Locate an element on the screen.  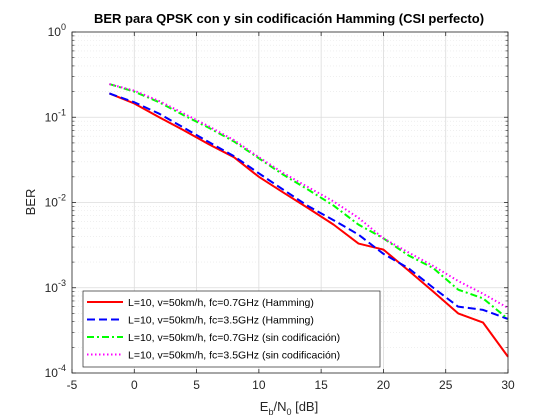
y-tick-label-exponent: 0 is located at coordinates (63, 27).